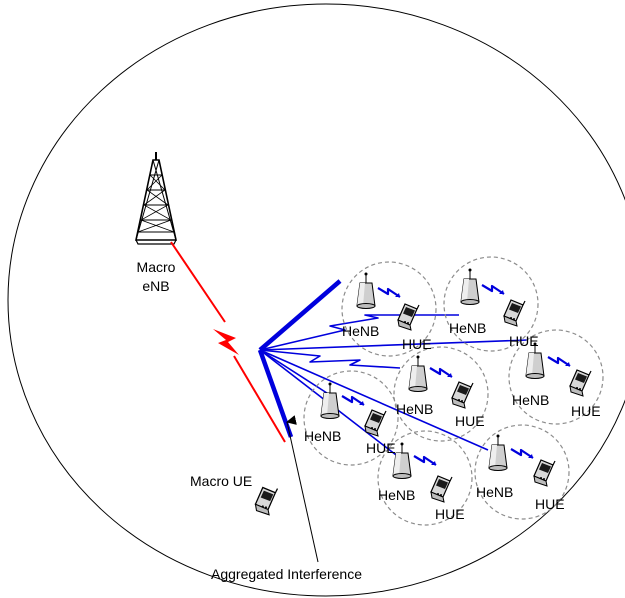 This screenshot has height=598, width=625. Describe the element at coordinates (266, 501) in the screenshot. I see `macro-ue-phone-icon` at that location.